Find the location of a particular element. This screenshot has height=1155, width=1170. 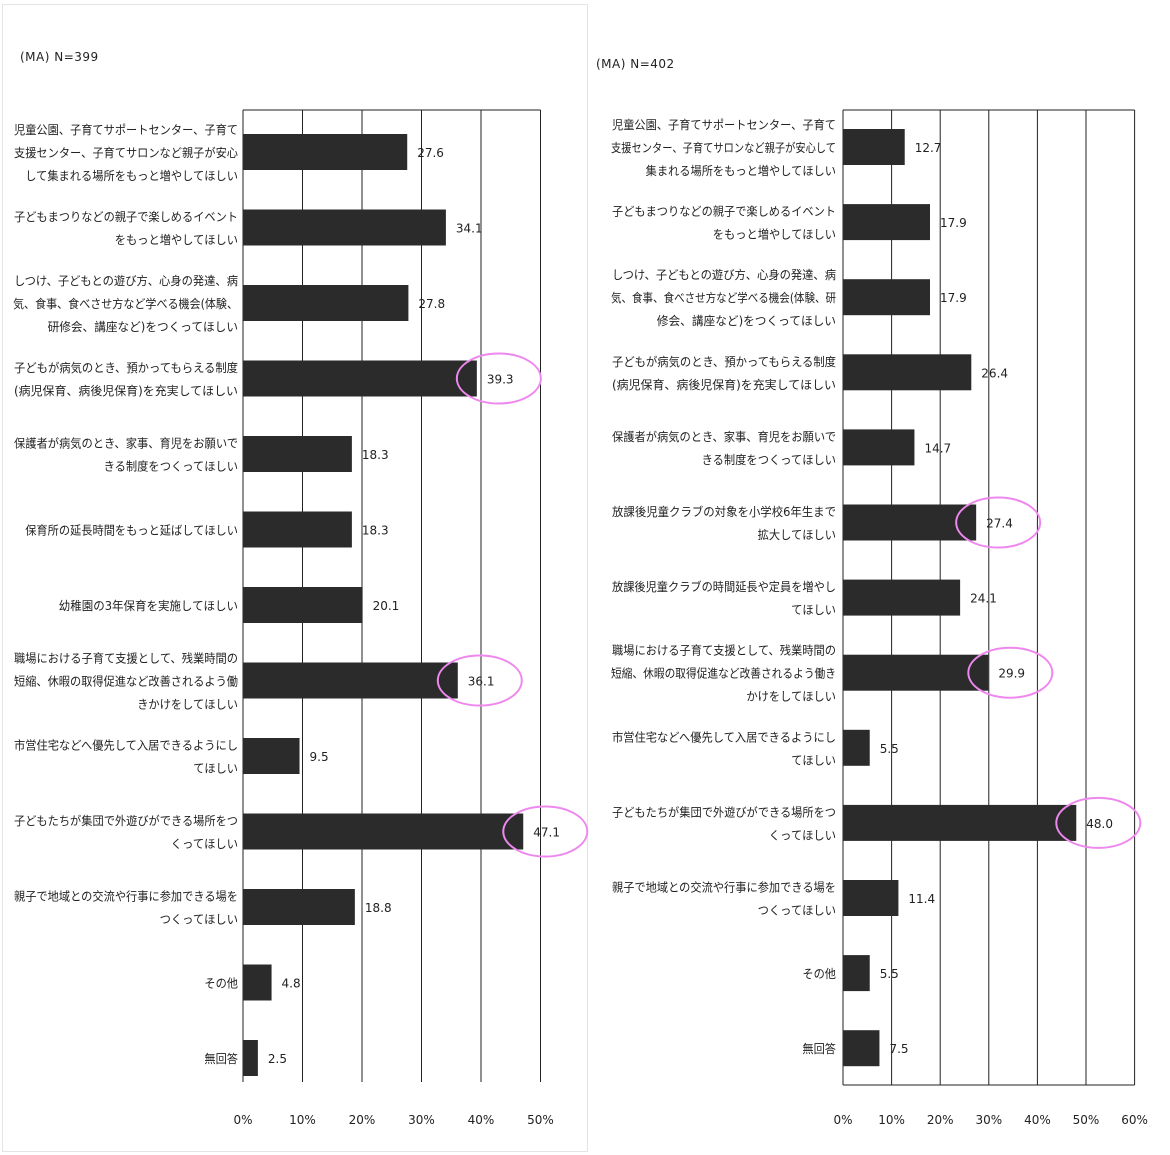

left-category-label-line: つくってほしい is located at coordinates (199, 920).